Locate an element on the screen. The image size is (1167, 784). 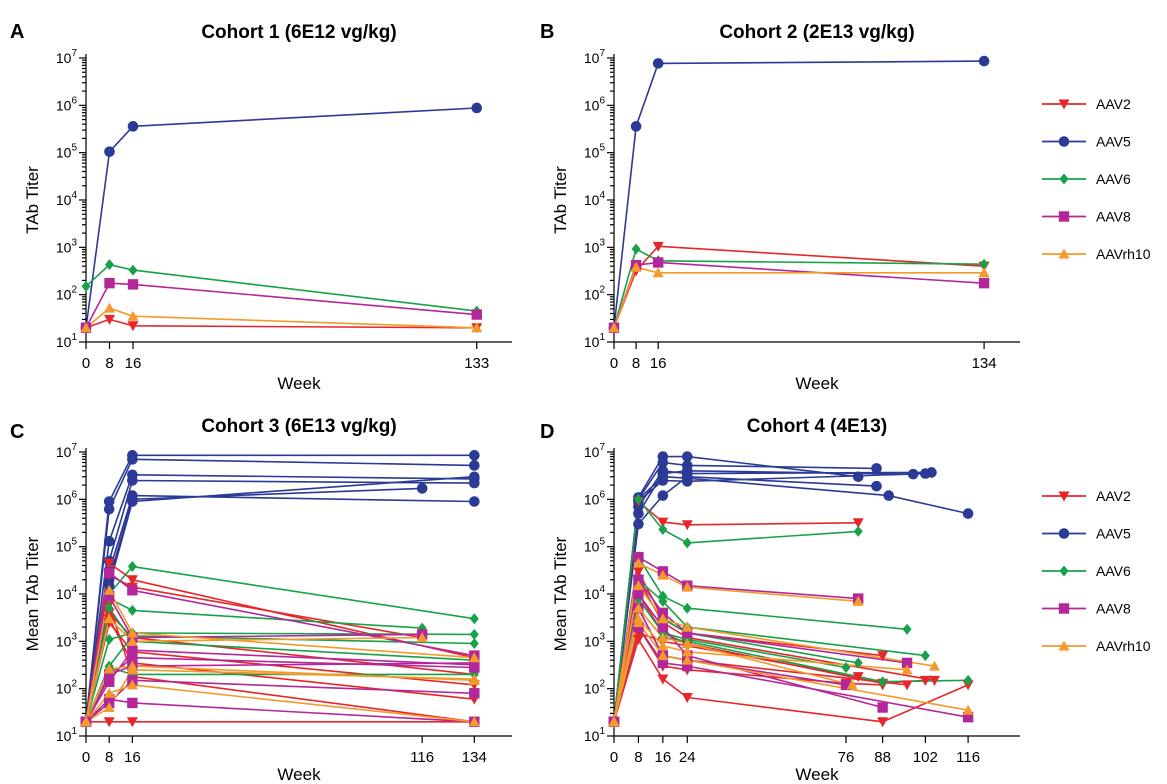
legend-item-aavrh10: AAVrh10 is located at coordinates (1096, 254).